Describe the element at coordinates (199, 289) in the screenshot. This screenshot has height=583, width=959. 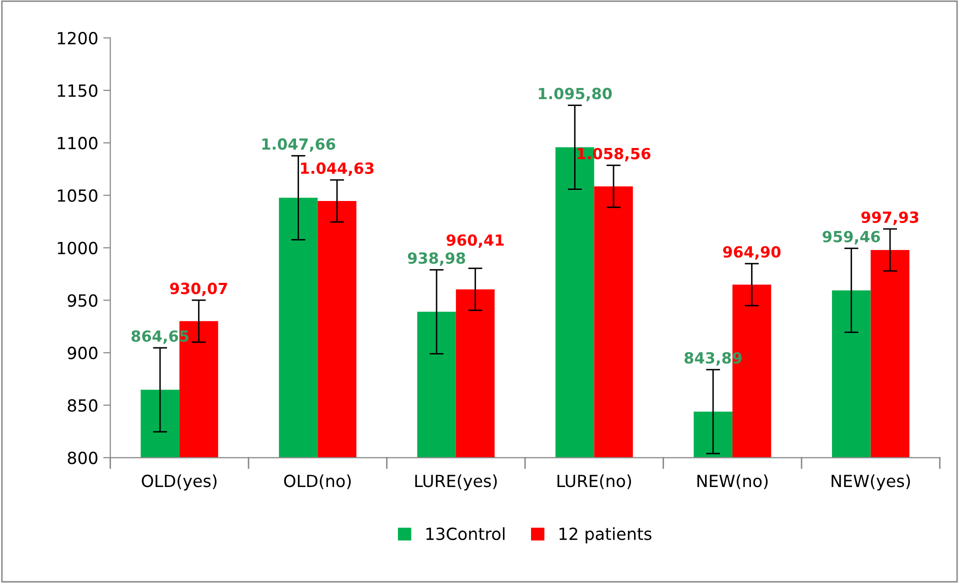
I see `data-label: 930,07` at that location.